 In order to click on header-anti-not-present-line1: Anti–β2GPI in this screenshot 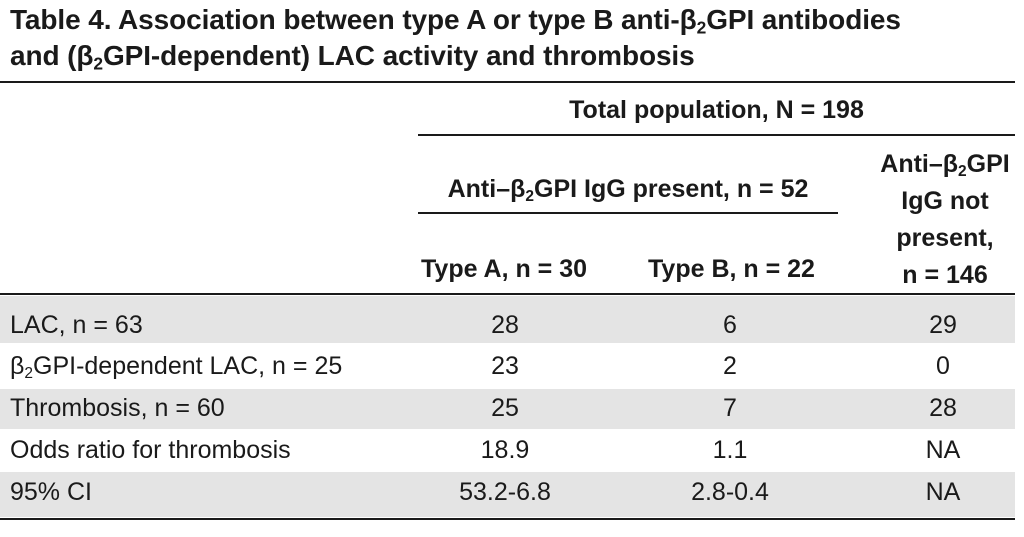, I will do `click(942, 164)`.